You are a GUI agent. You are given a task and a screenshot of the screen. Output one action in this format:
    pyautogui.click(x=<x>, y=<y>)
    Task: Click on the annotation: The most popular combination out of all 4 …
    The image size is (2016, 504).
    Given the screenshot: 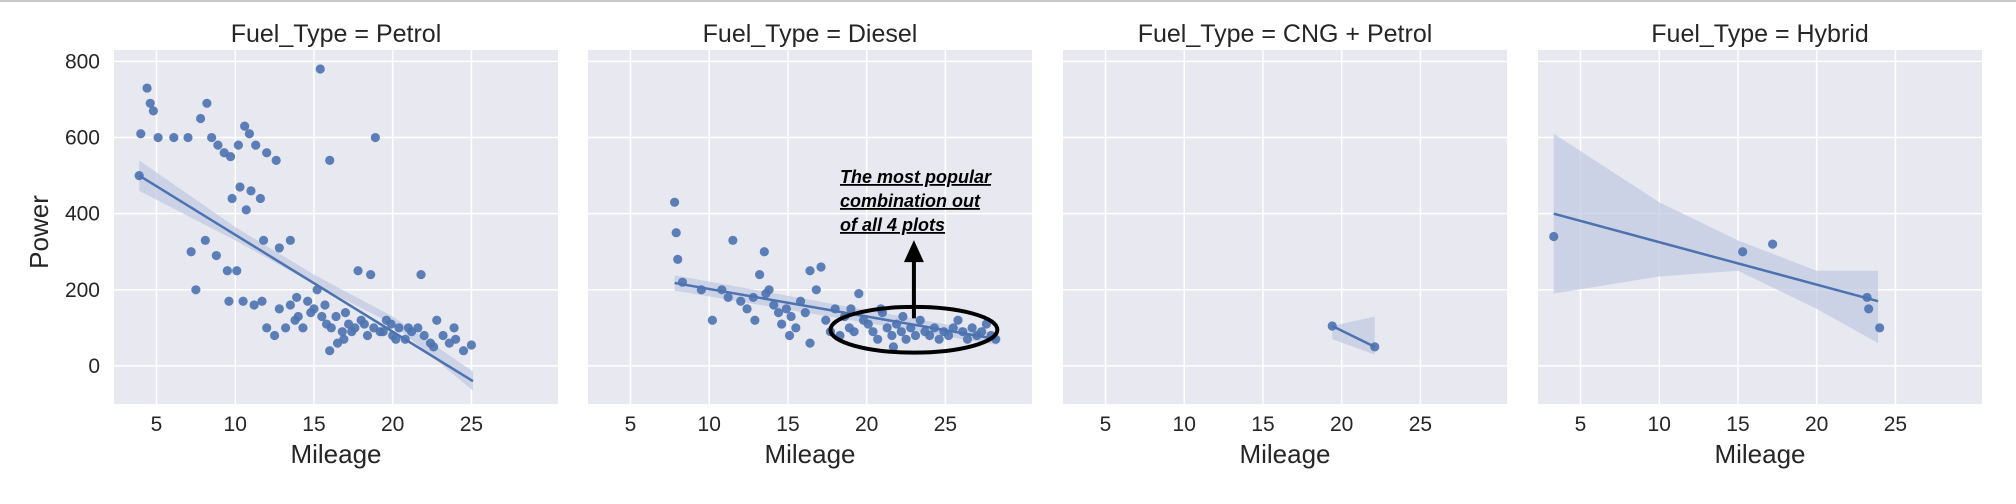 What is the action you would take?
    pyautogui.click(x=914, y=261)
    